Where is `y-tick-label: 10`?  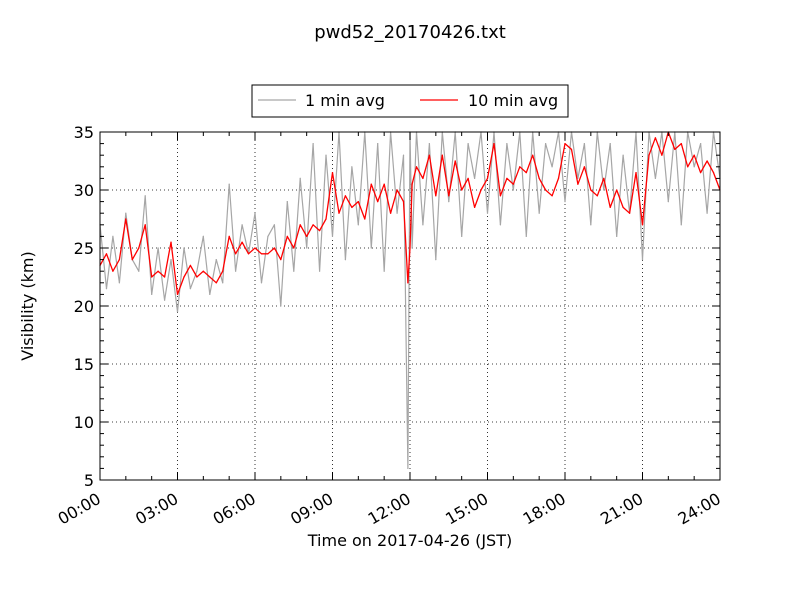 y-tick-label: 10 is located at coordinates (84, 422).